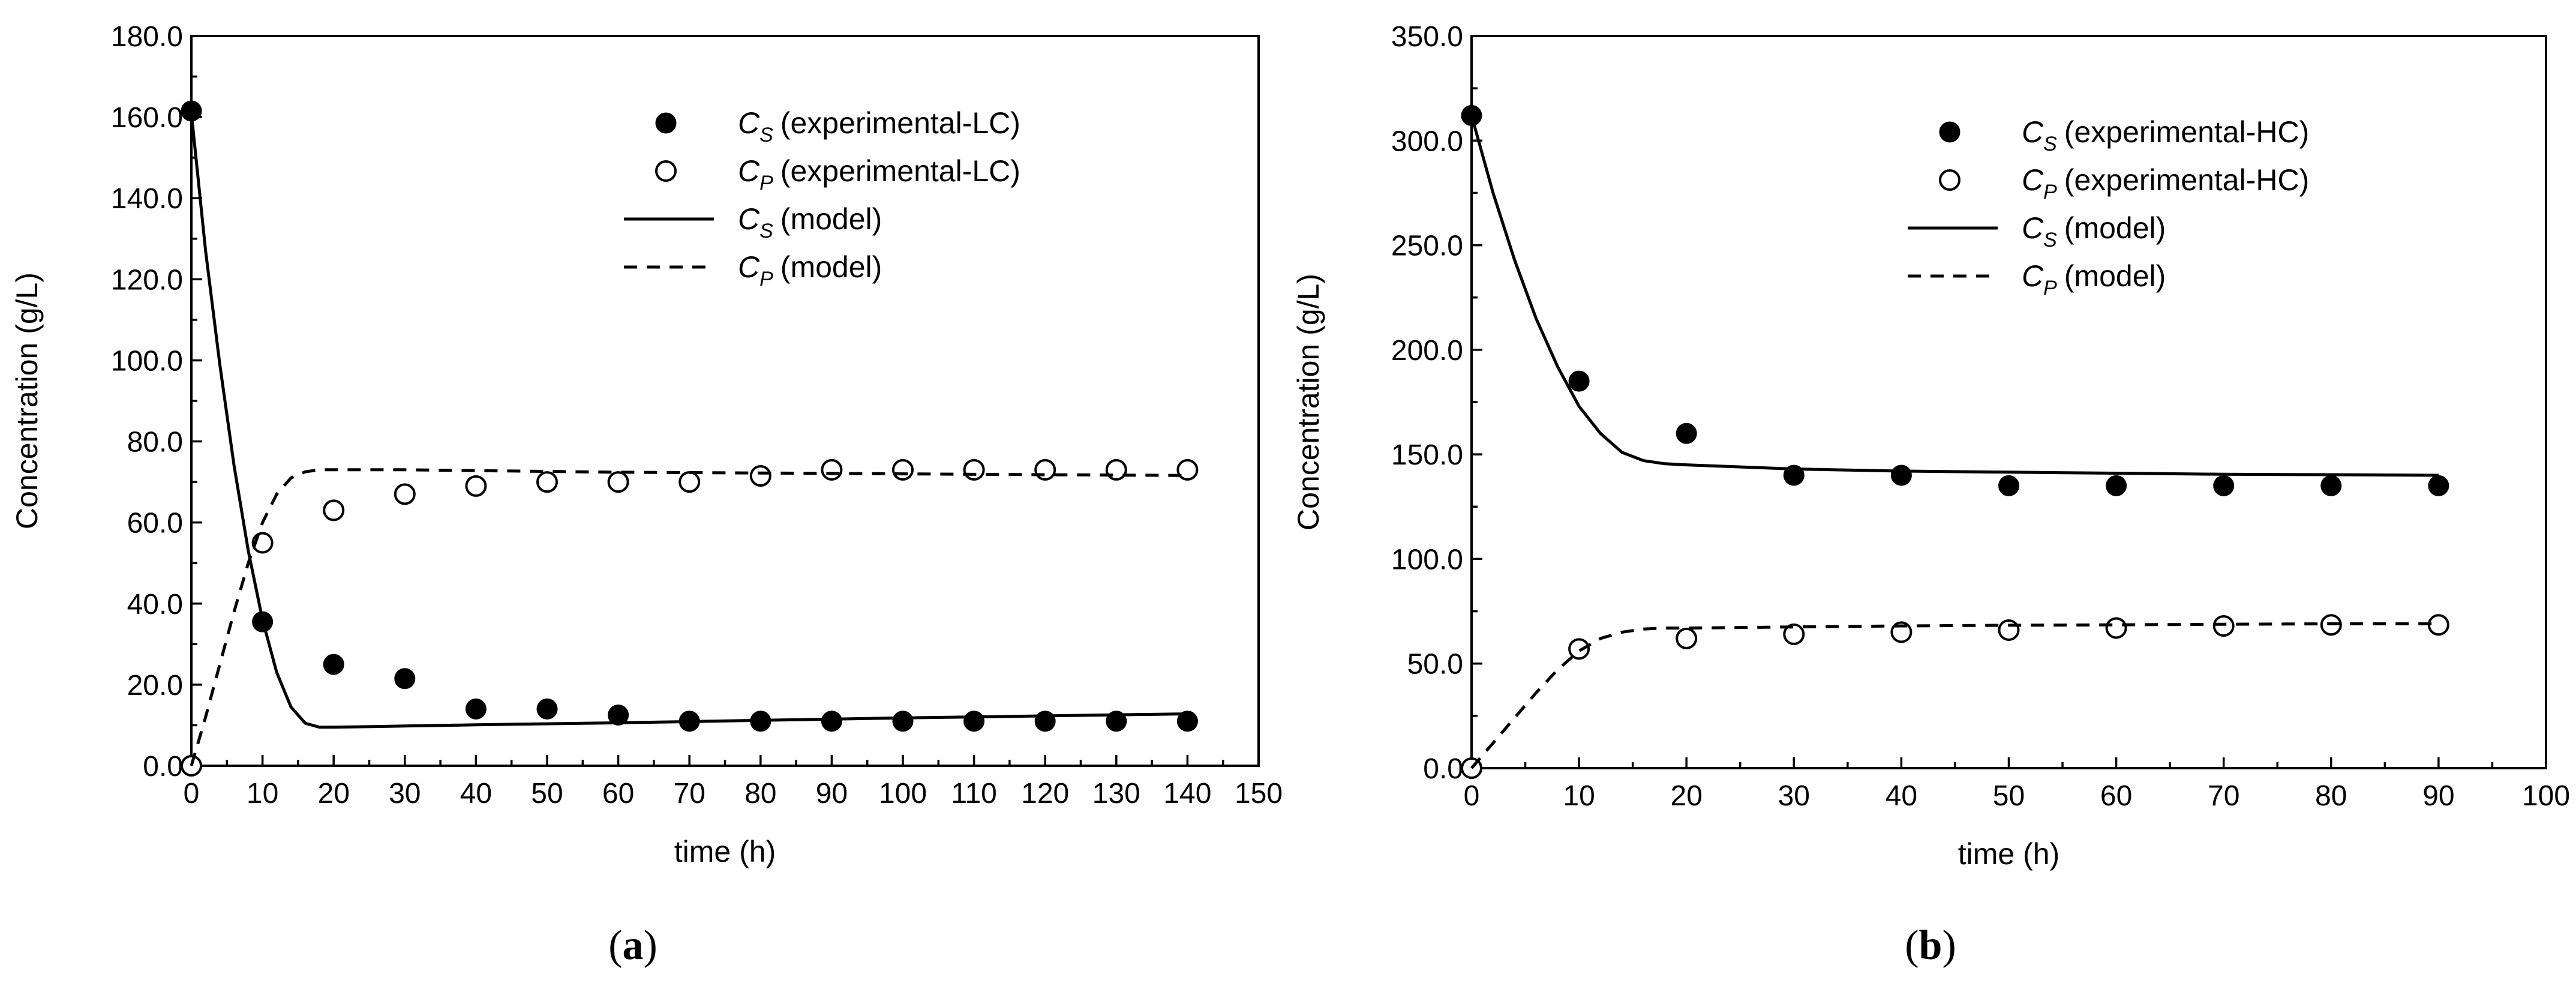 The image size is (2576, 986). I want to click on panel-letter: b, so click(1931, 945).